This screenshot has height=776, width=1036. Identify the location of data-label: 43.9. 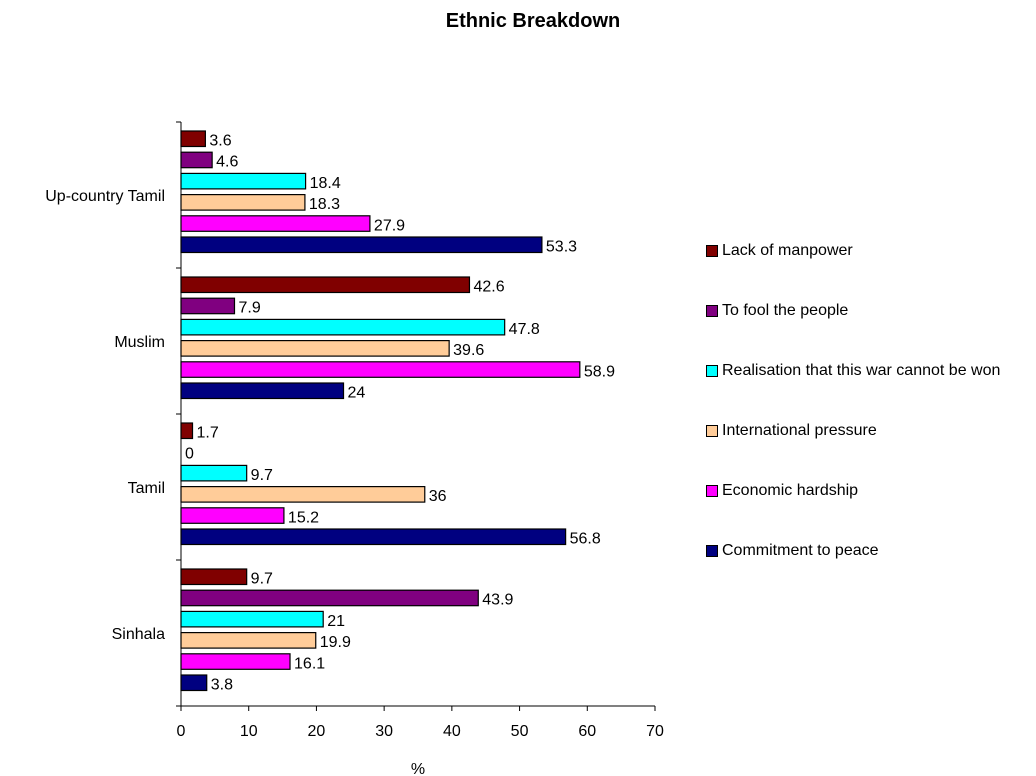
(497, 600).